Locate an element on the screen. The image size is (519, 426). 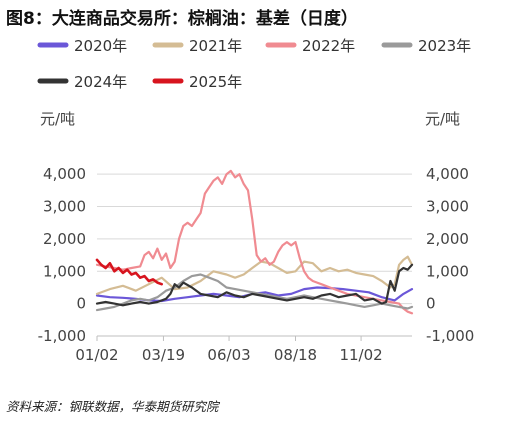
y-tick-label-right: 0 is located at coordinates (431, 304).